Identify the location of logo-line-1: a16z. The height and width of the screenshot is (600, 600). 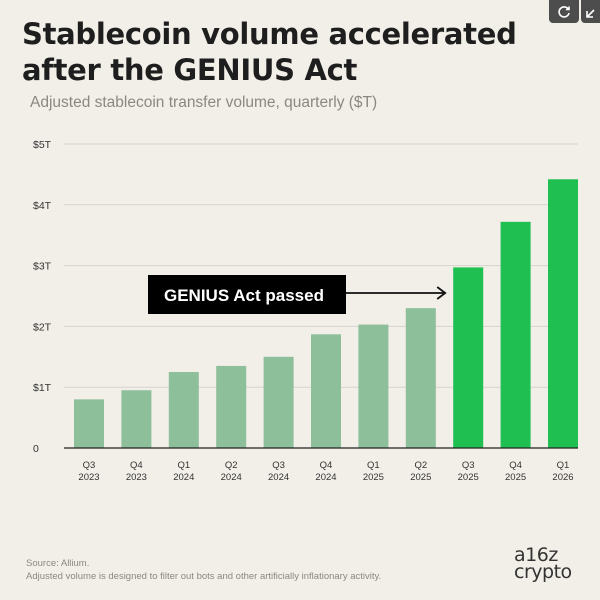
(536, 555).